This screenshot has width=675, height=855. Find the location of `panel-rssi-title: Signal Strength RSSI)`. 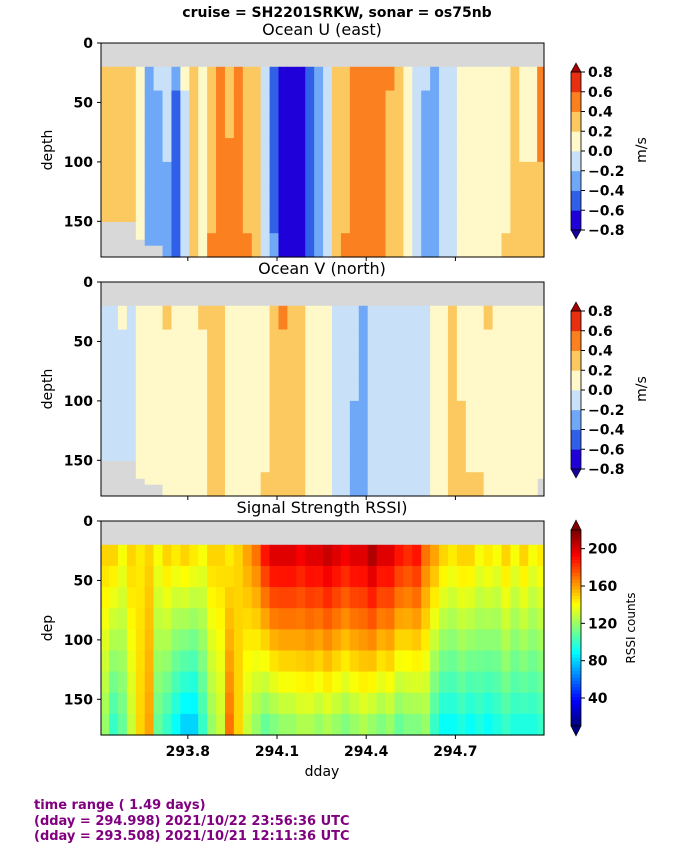

panel-rssi-title: Signal Strength RSSI) is located at coordinates (322, 507).